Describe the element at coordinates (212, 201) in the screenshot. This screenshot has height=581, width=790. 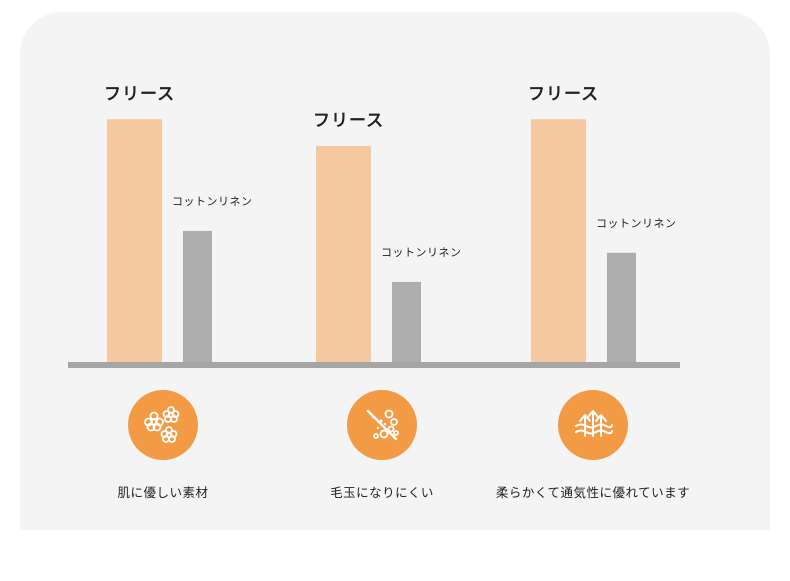
I see `bar-label-cotton-linen-0: コットンリネン` at that location.